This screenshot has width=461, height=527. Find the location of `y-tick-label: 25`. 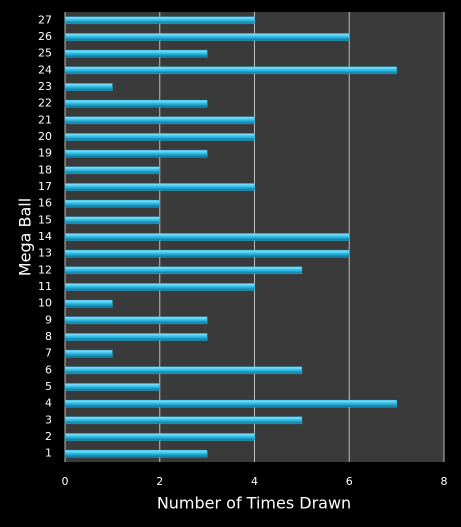

y-tick-label: 25 is located at coordinates (45, 53).